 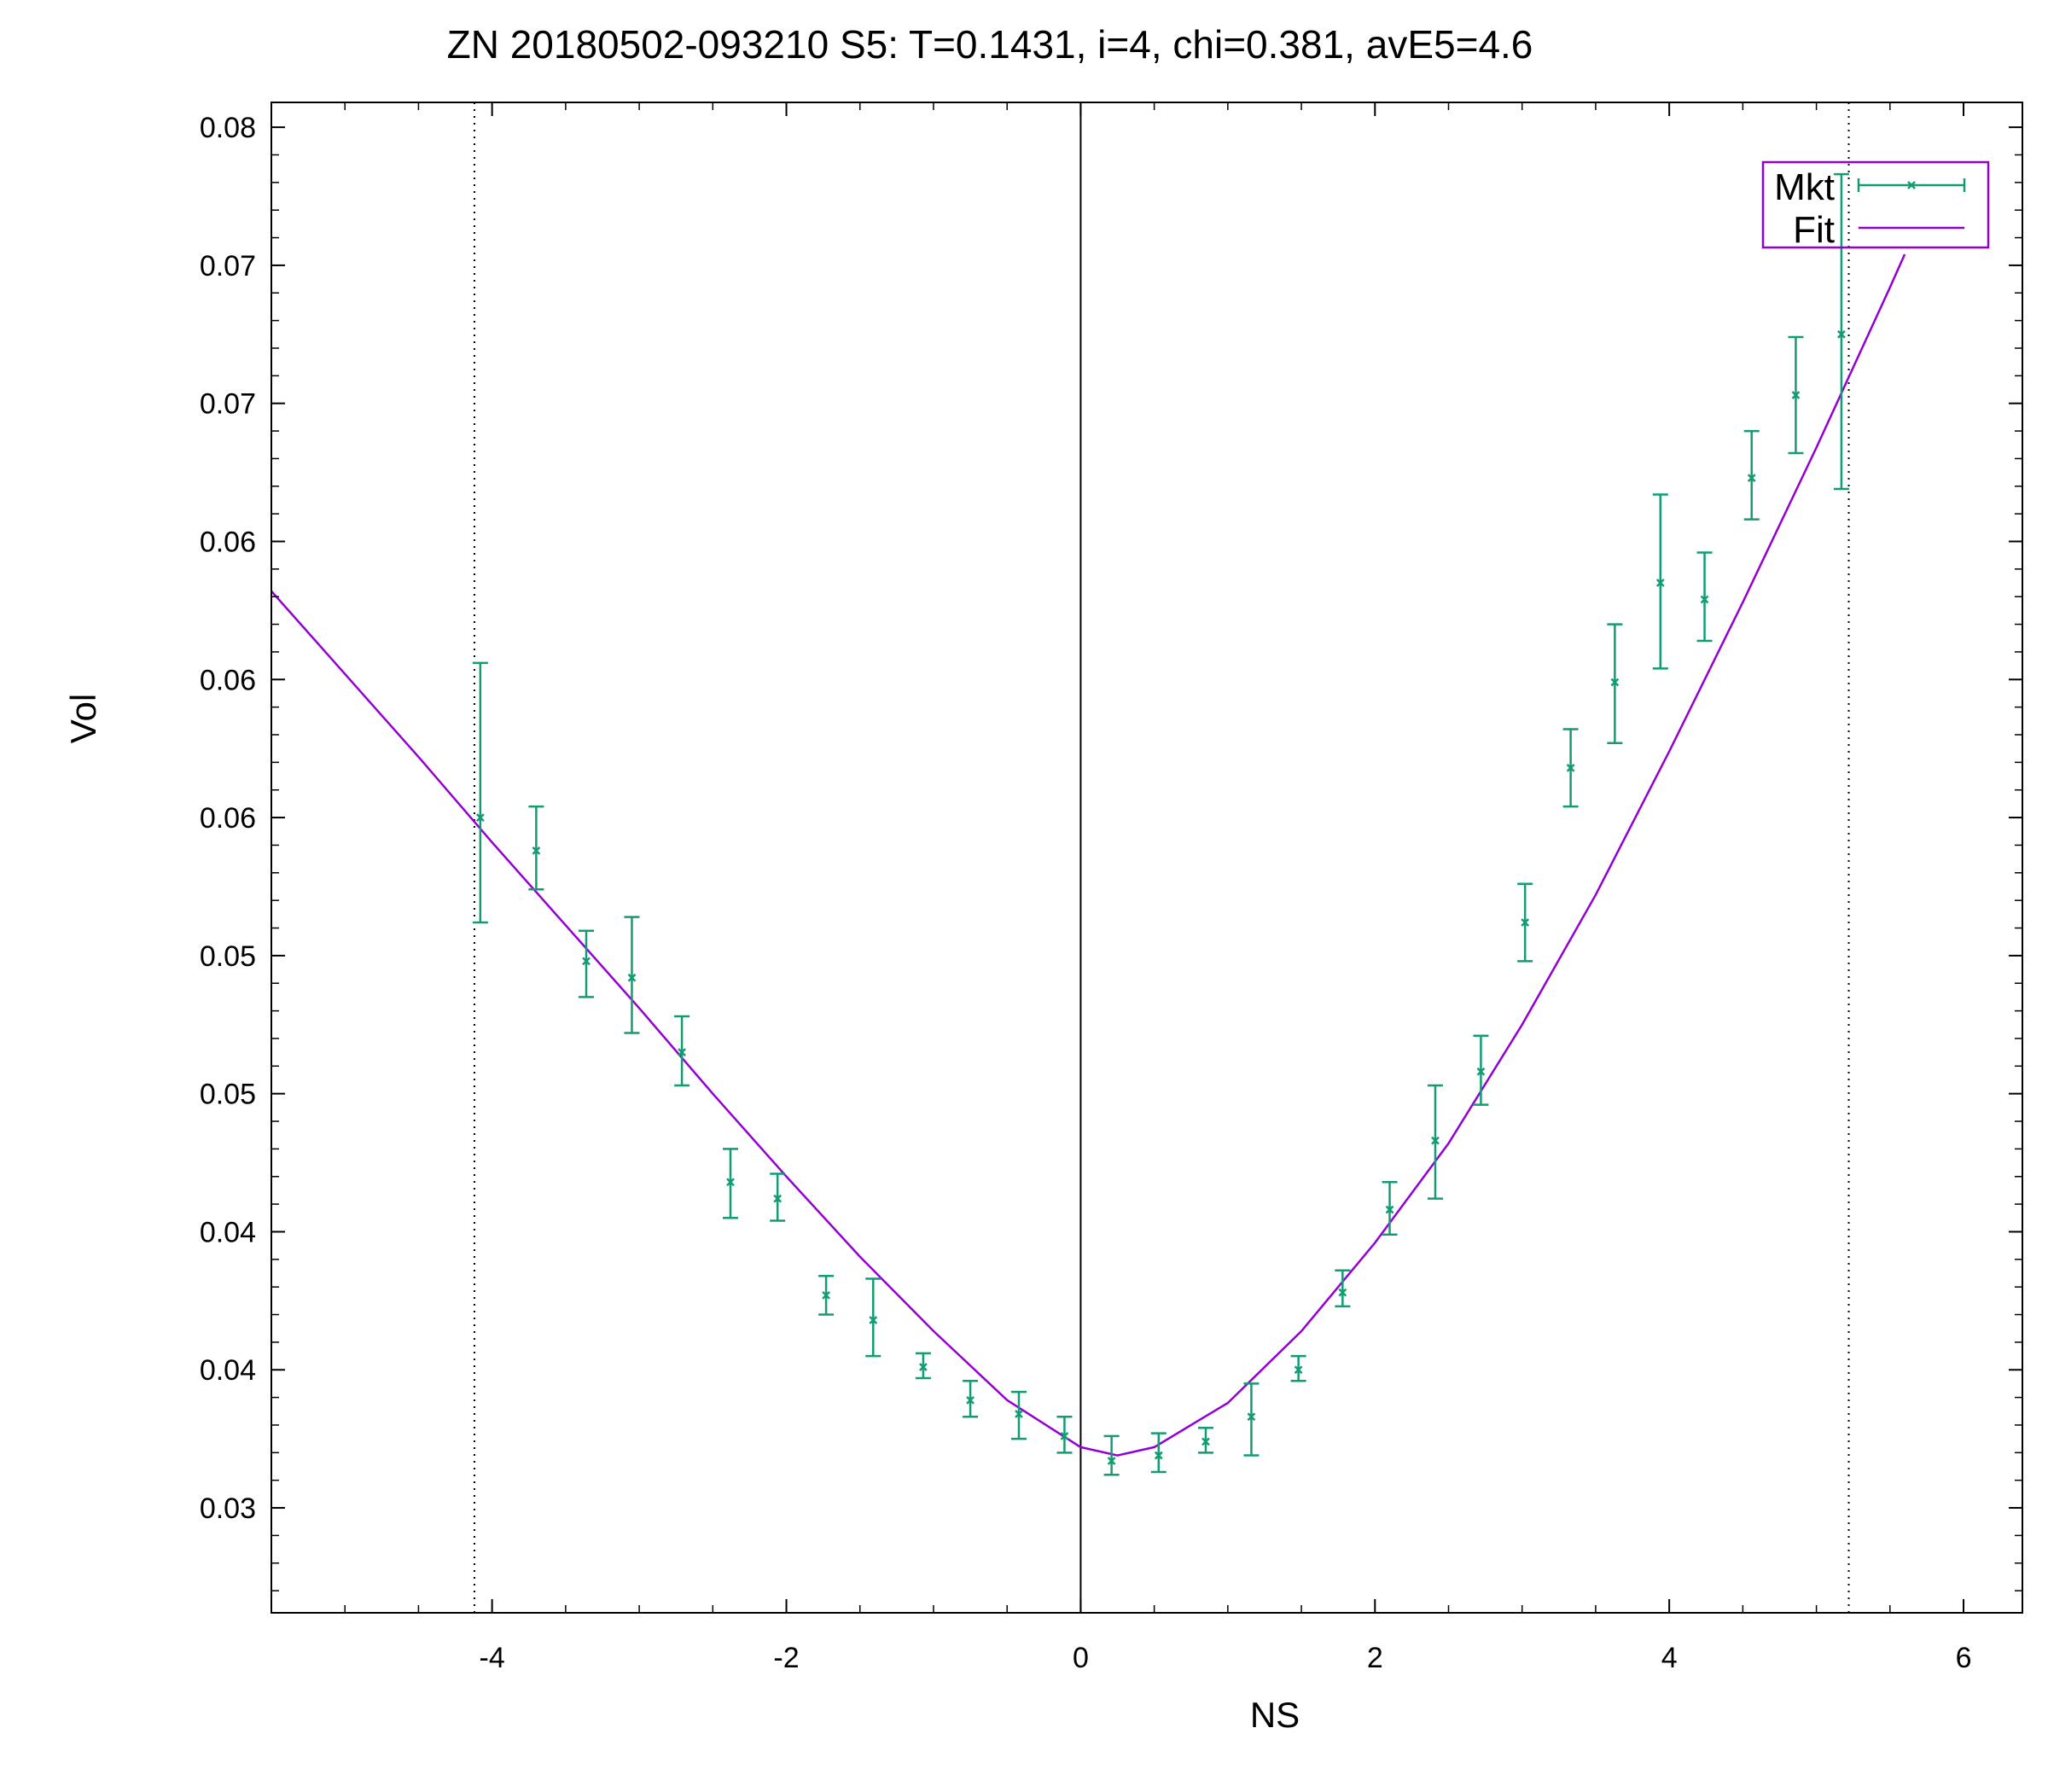 What do you see at coordinates (1669, 1658) in the screenshot?
I see `x-tick-label: 4` at bounding box center [1669, 1658].